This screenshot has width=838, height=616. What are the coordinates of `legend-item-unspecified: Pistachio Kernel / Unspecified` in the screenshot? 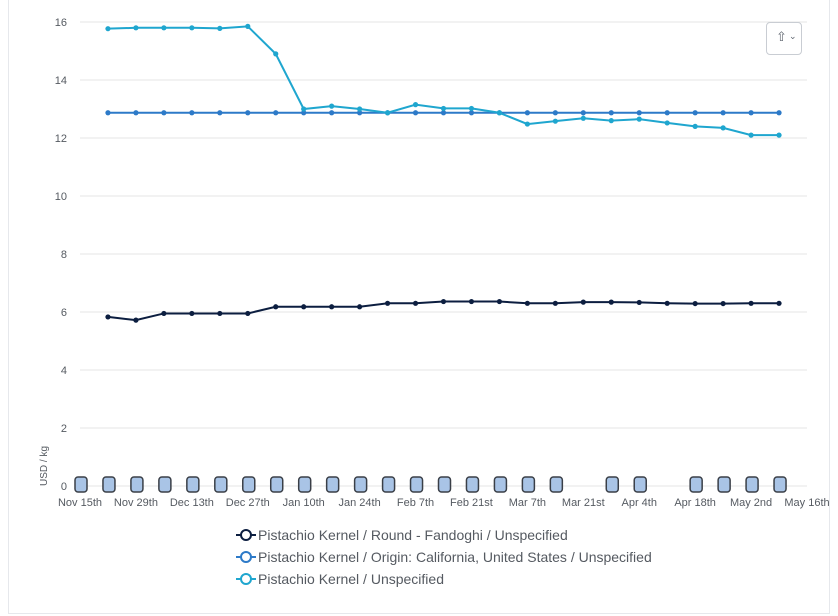 It's located at (444, 579).